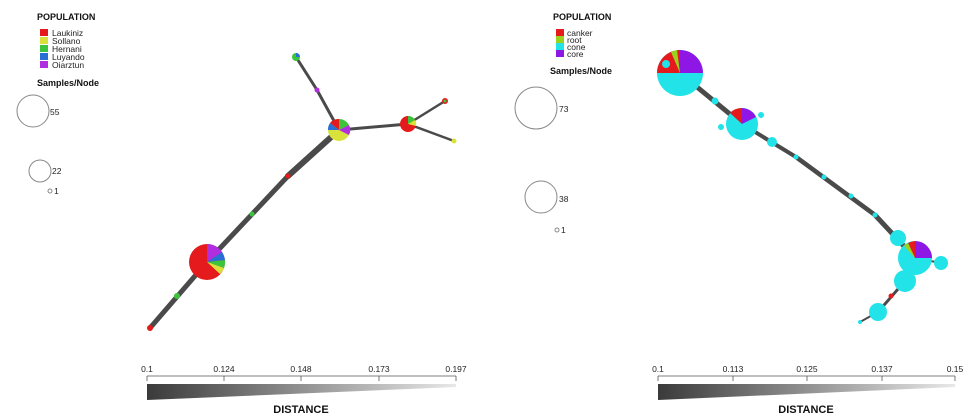 This screenshot has height=414, width=966. What do you see at coordinates (560, 39) in the screenshot?
I see `right-legend-swatch-root` at bounding box center [560, 39].